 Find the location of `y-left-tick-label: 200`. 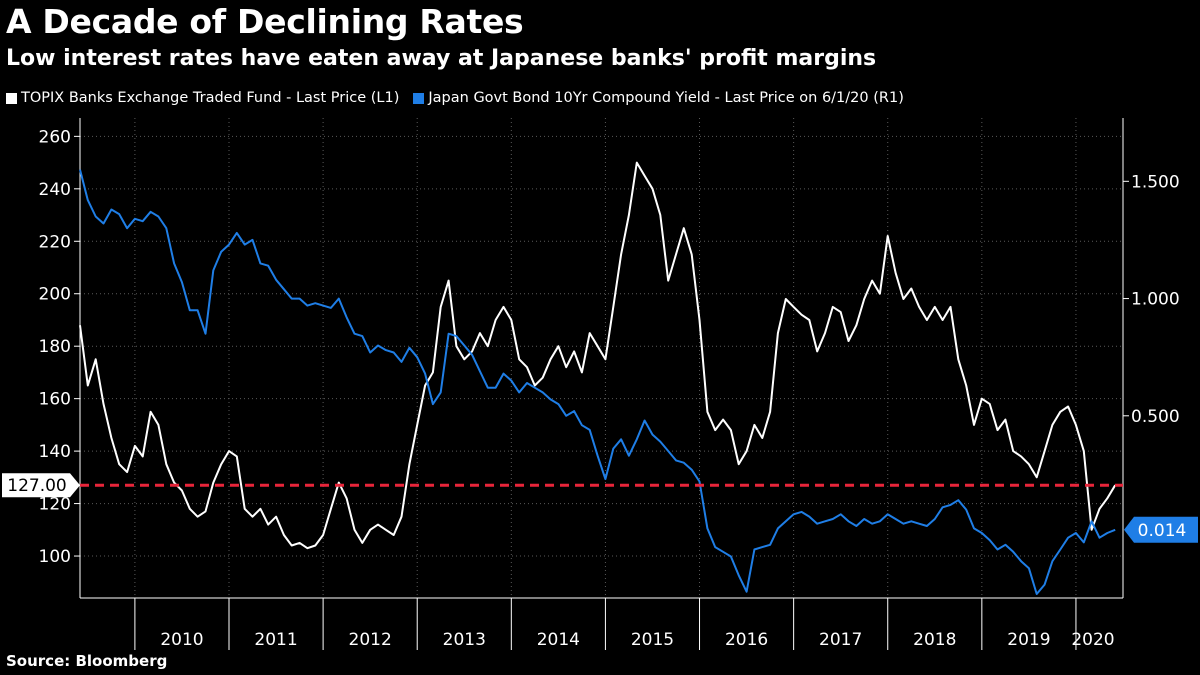

y-left-tick-label: 200 is located at coordinates (55, 295).